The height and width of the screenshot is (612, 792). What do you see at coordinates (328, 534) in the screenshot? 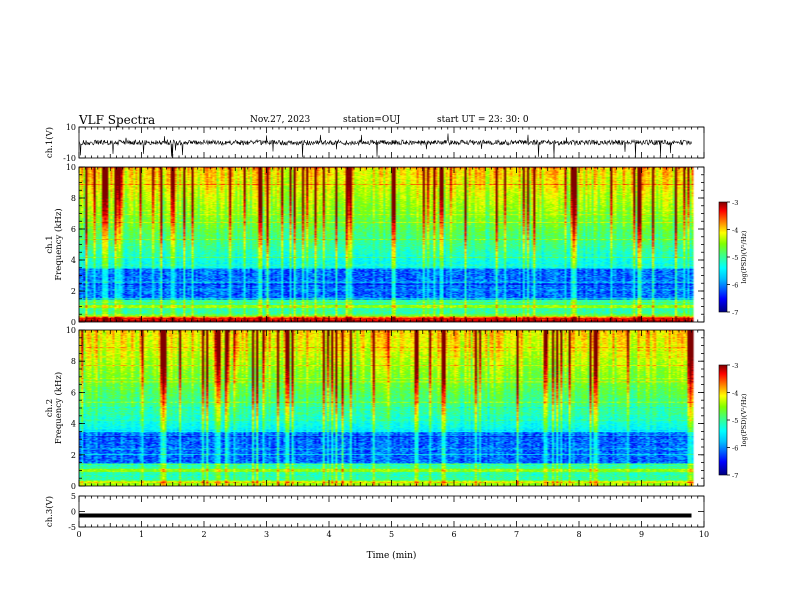
I see `xtick-label-4: 4` at bounding box center [328, 534].